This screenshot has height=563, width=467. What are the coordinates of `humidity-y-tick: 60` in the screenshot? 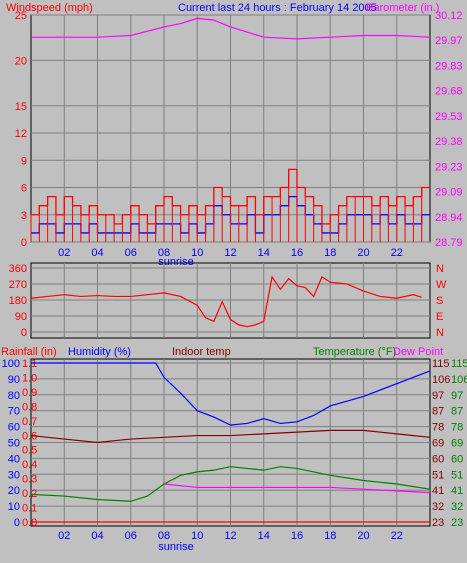 It's located at (14, 428).